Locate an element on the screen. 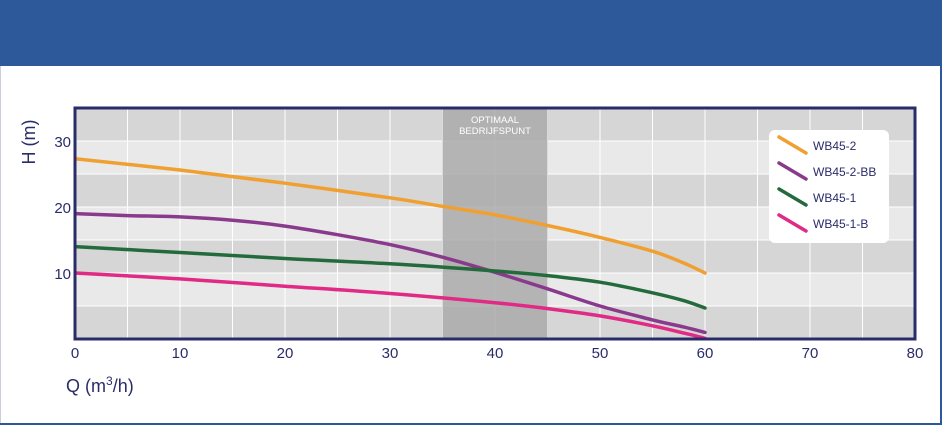  frame-border-right is located at coordinates (941, 245).